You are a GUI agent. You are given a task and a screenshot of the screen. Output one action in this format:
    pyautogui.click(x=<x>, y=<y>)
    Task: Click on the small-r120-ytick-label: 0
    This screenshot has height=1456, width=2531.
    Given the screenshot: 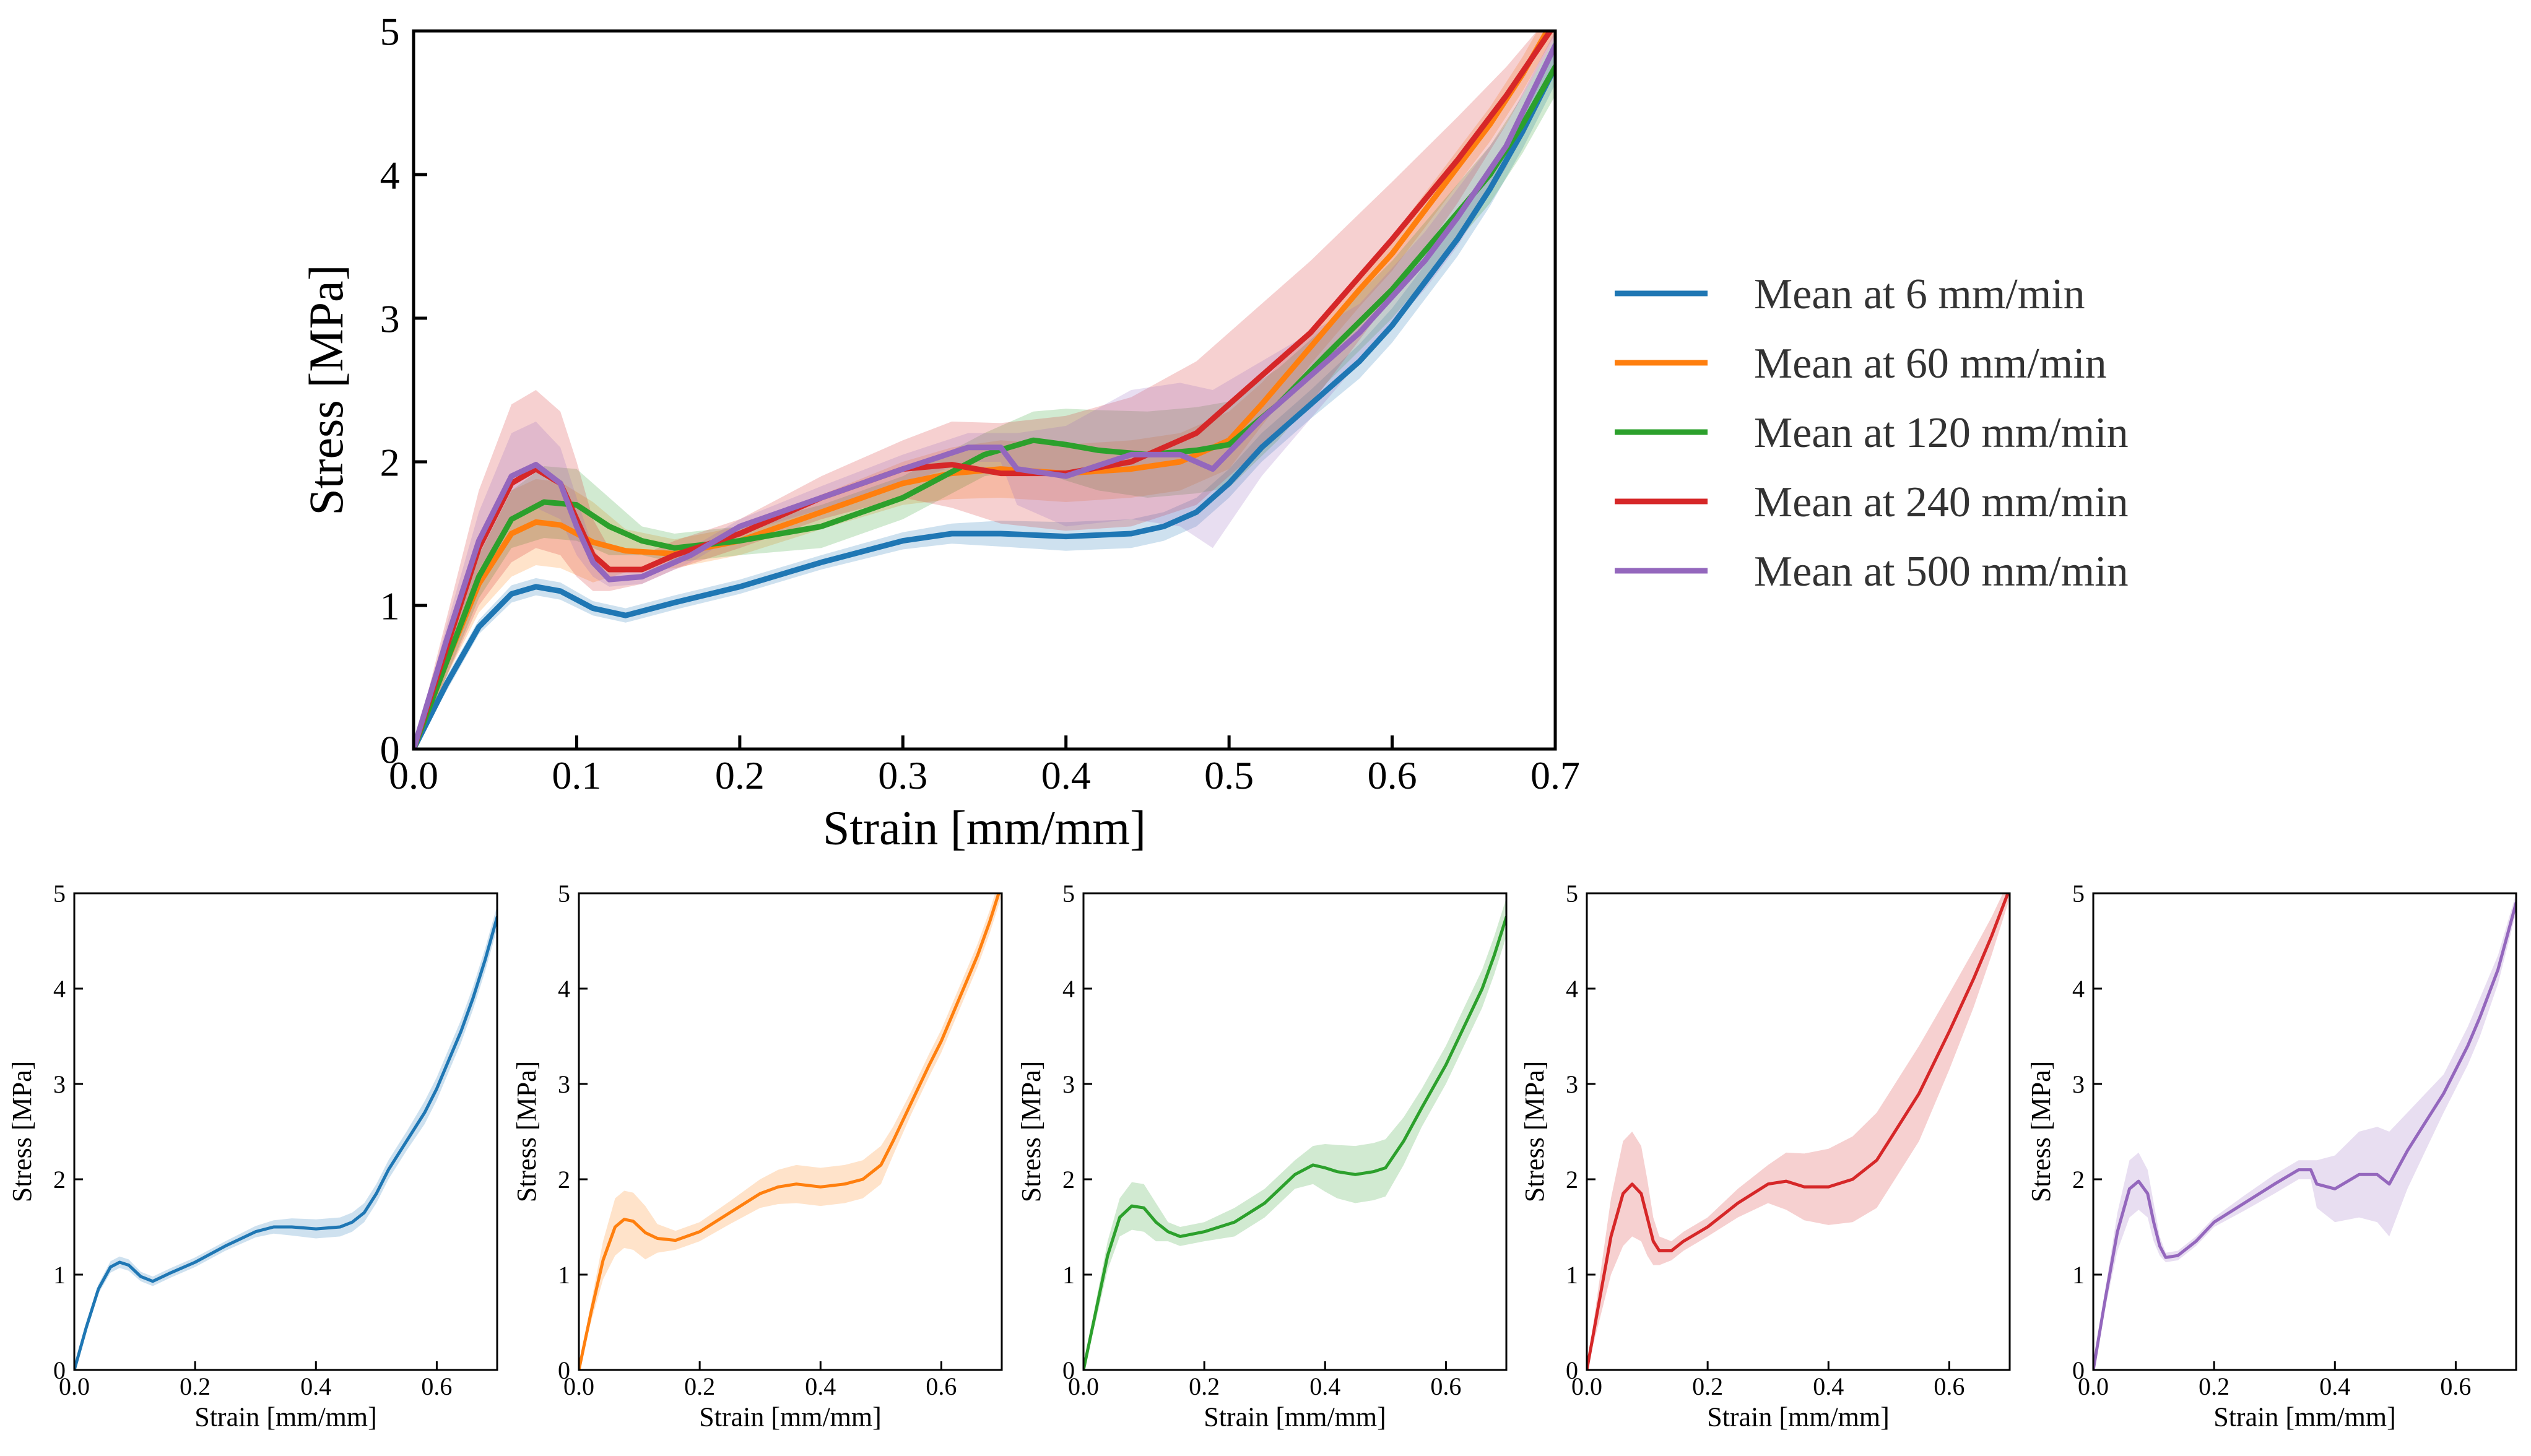 What is the action you would take?
    pyautogui.click(x=1068, y=1370)
    